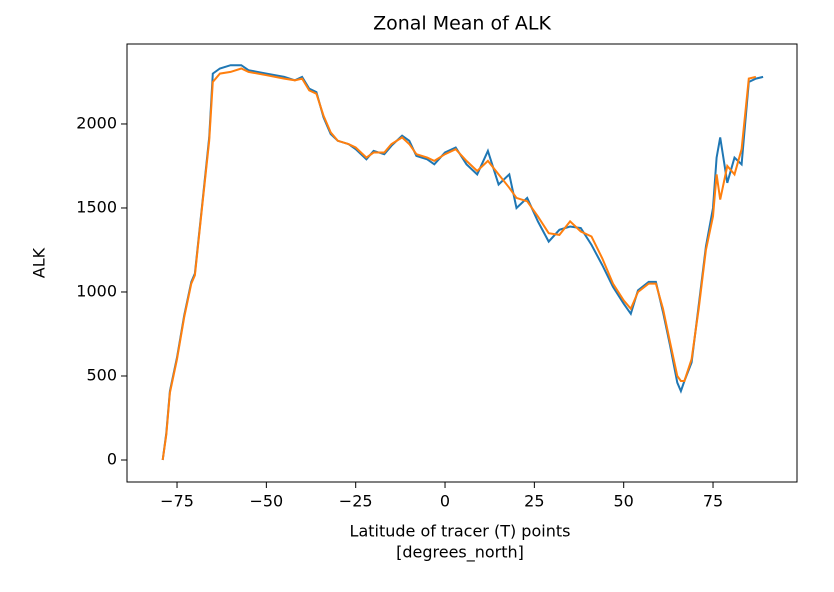 The image size is (834, 592). What do you see at coordinates (112, 458) in the screenshot?
I see `y-tick-label: 0` at bounding box center [112, 458].